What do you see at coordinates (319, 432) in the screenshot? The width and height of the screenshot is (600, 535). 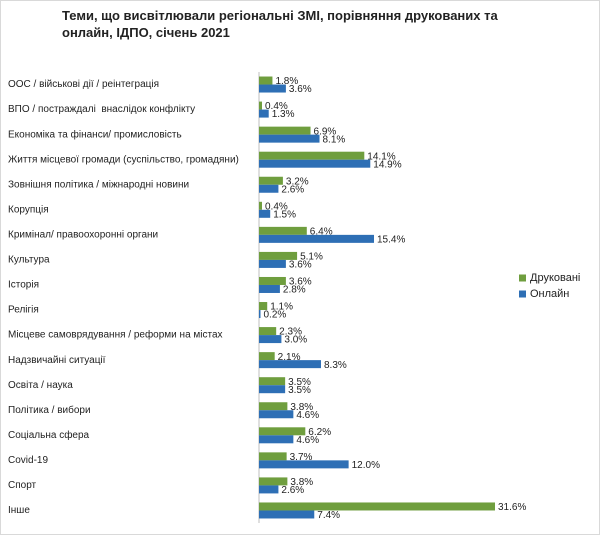 I see `value-label: 6.2%` at bounding box center [319, 432].